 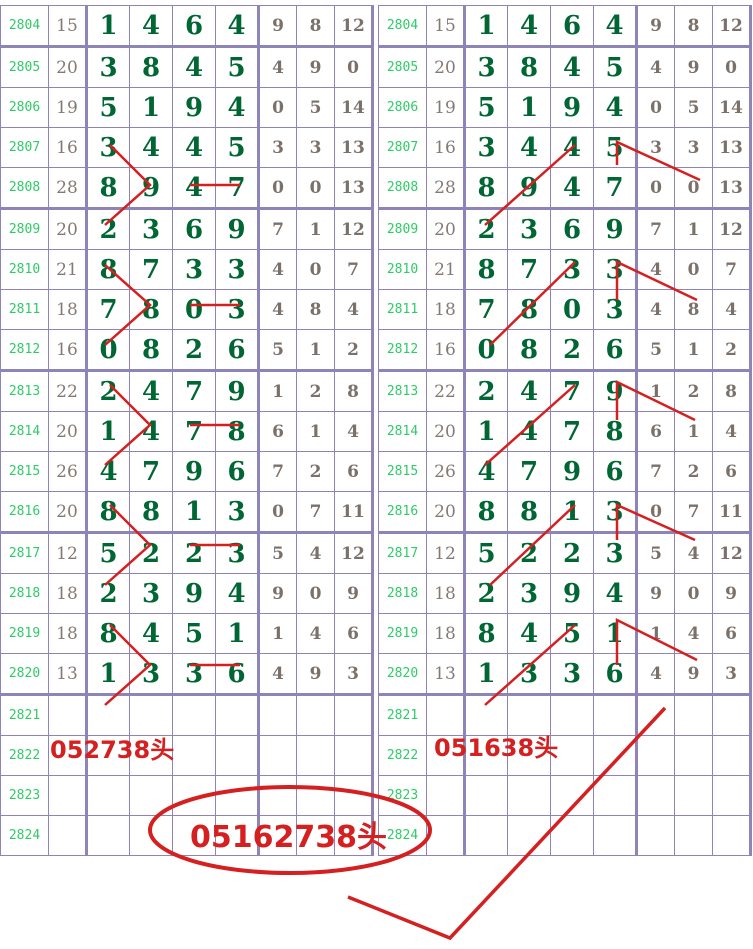 What do you see at coordinates (445, 633) in the screenshot?
I see `sum-cell: 18` at bounding box center [445, 633].